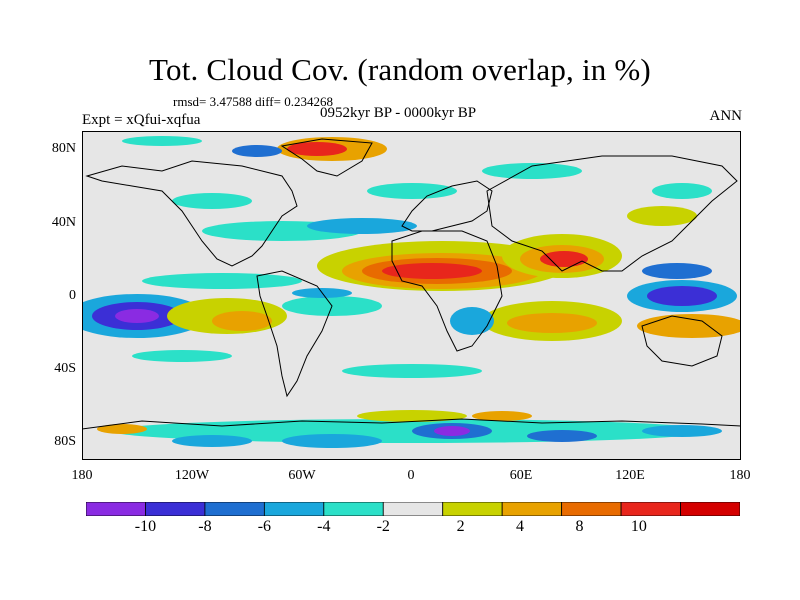 This screenshot has width=800, height=600. Describe the element at coordinates (65, 441) in the screenshot. I see `lat-tick-label: 80S` at that location.